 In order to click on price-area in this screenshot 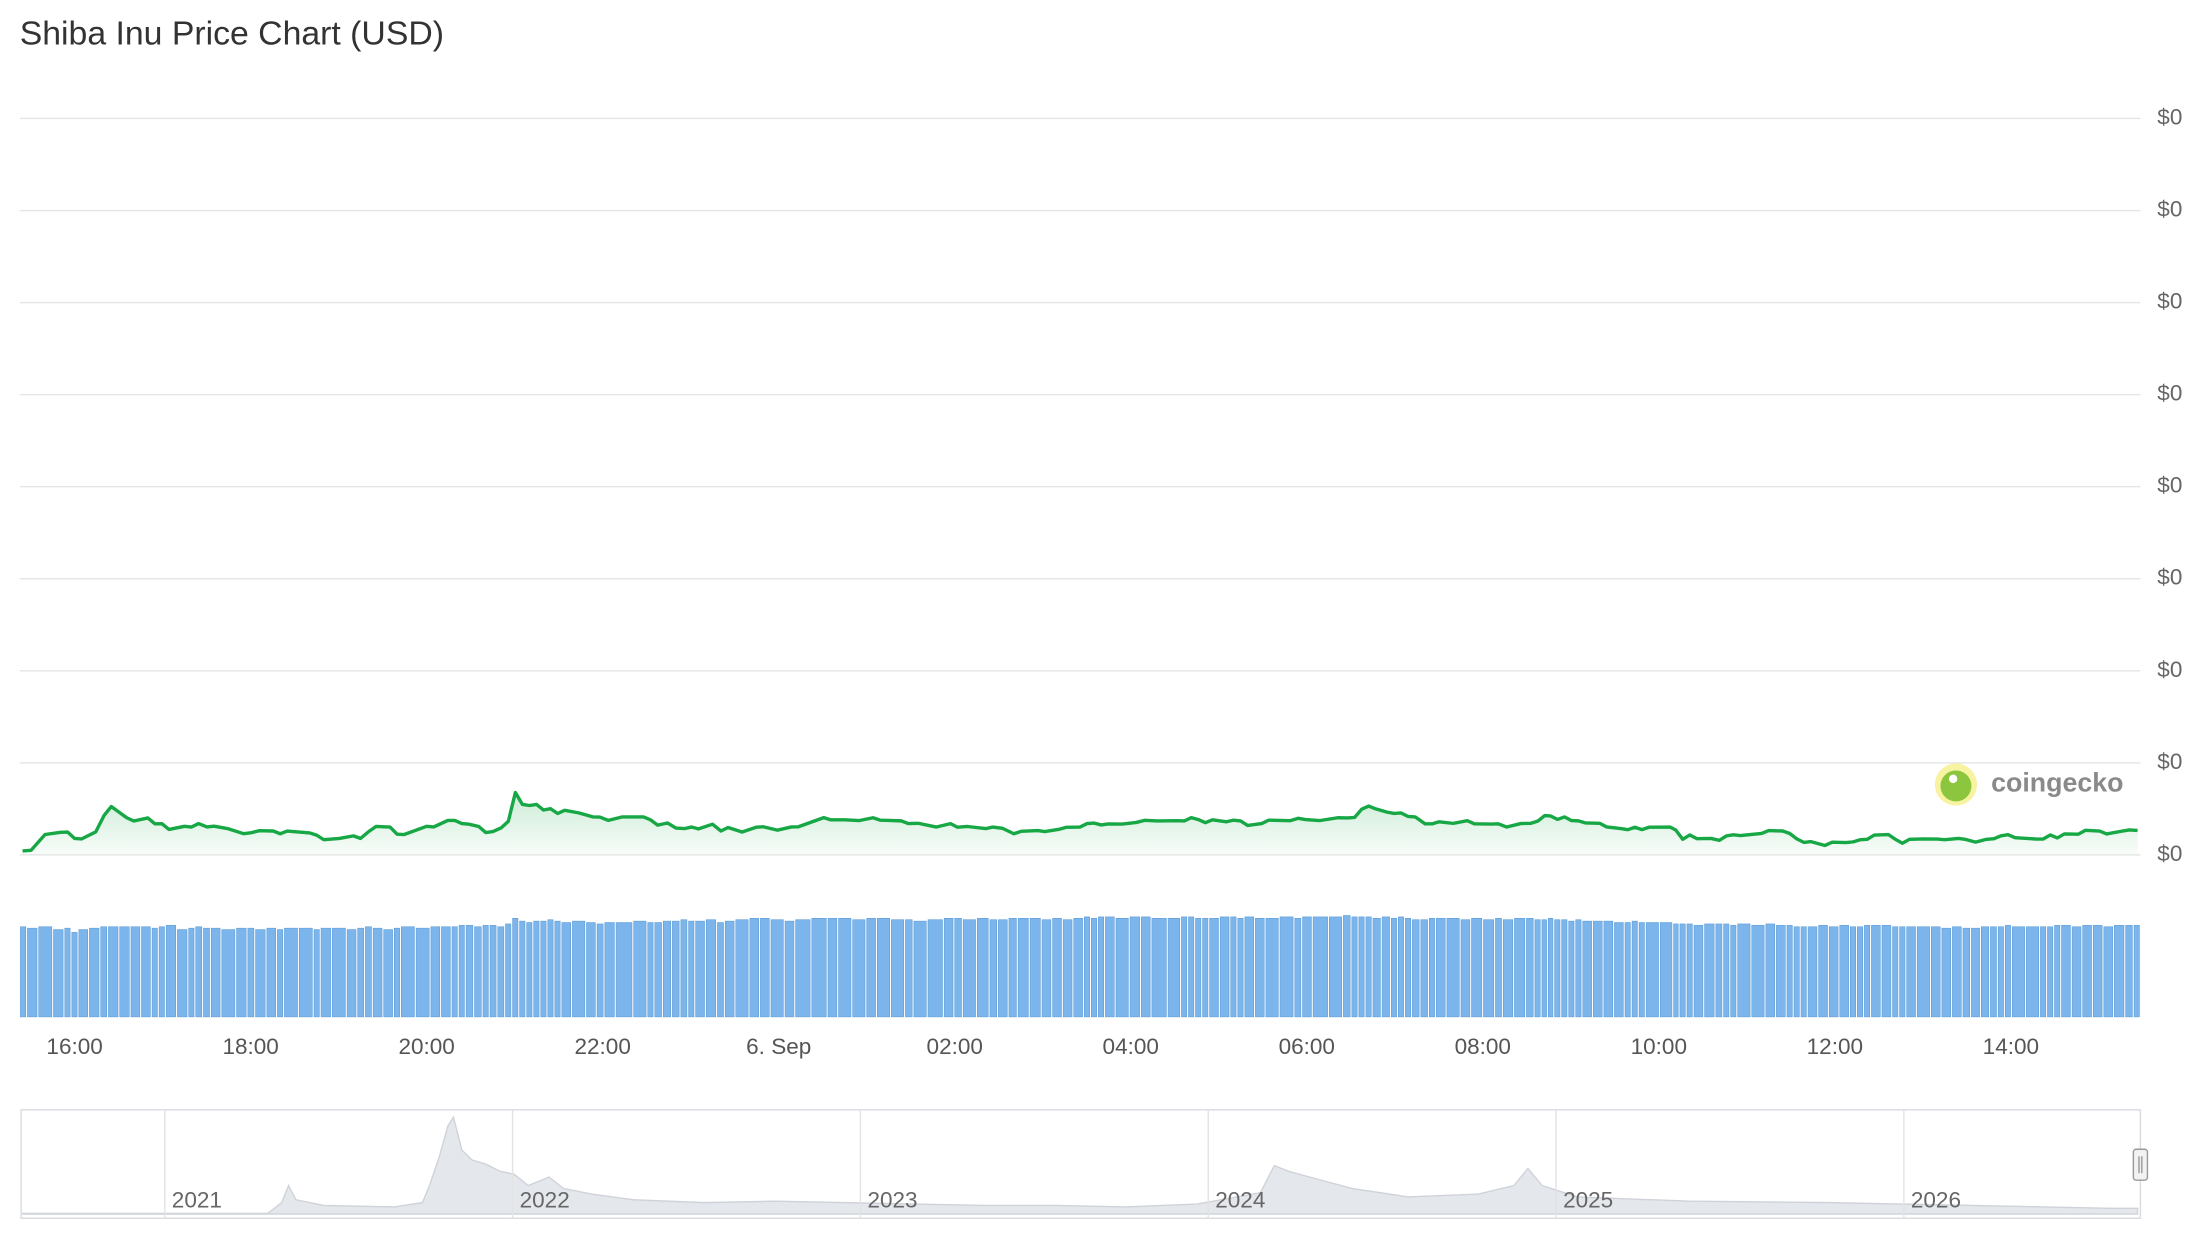, I will do `click(1080, 823)`.